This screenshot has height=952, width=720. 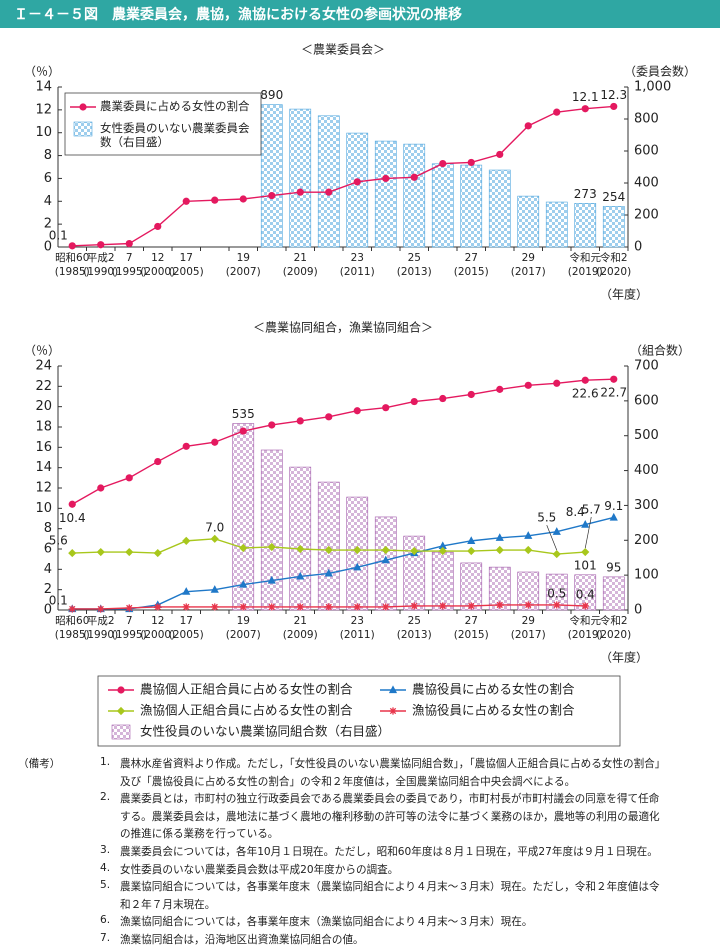 I want to click on x-tick-sublabel: (2020), so click(x=613, y=635).